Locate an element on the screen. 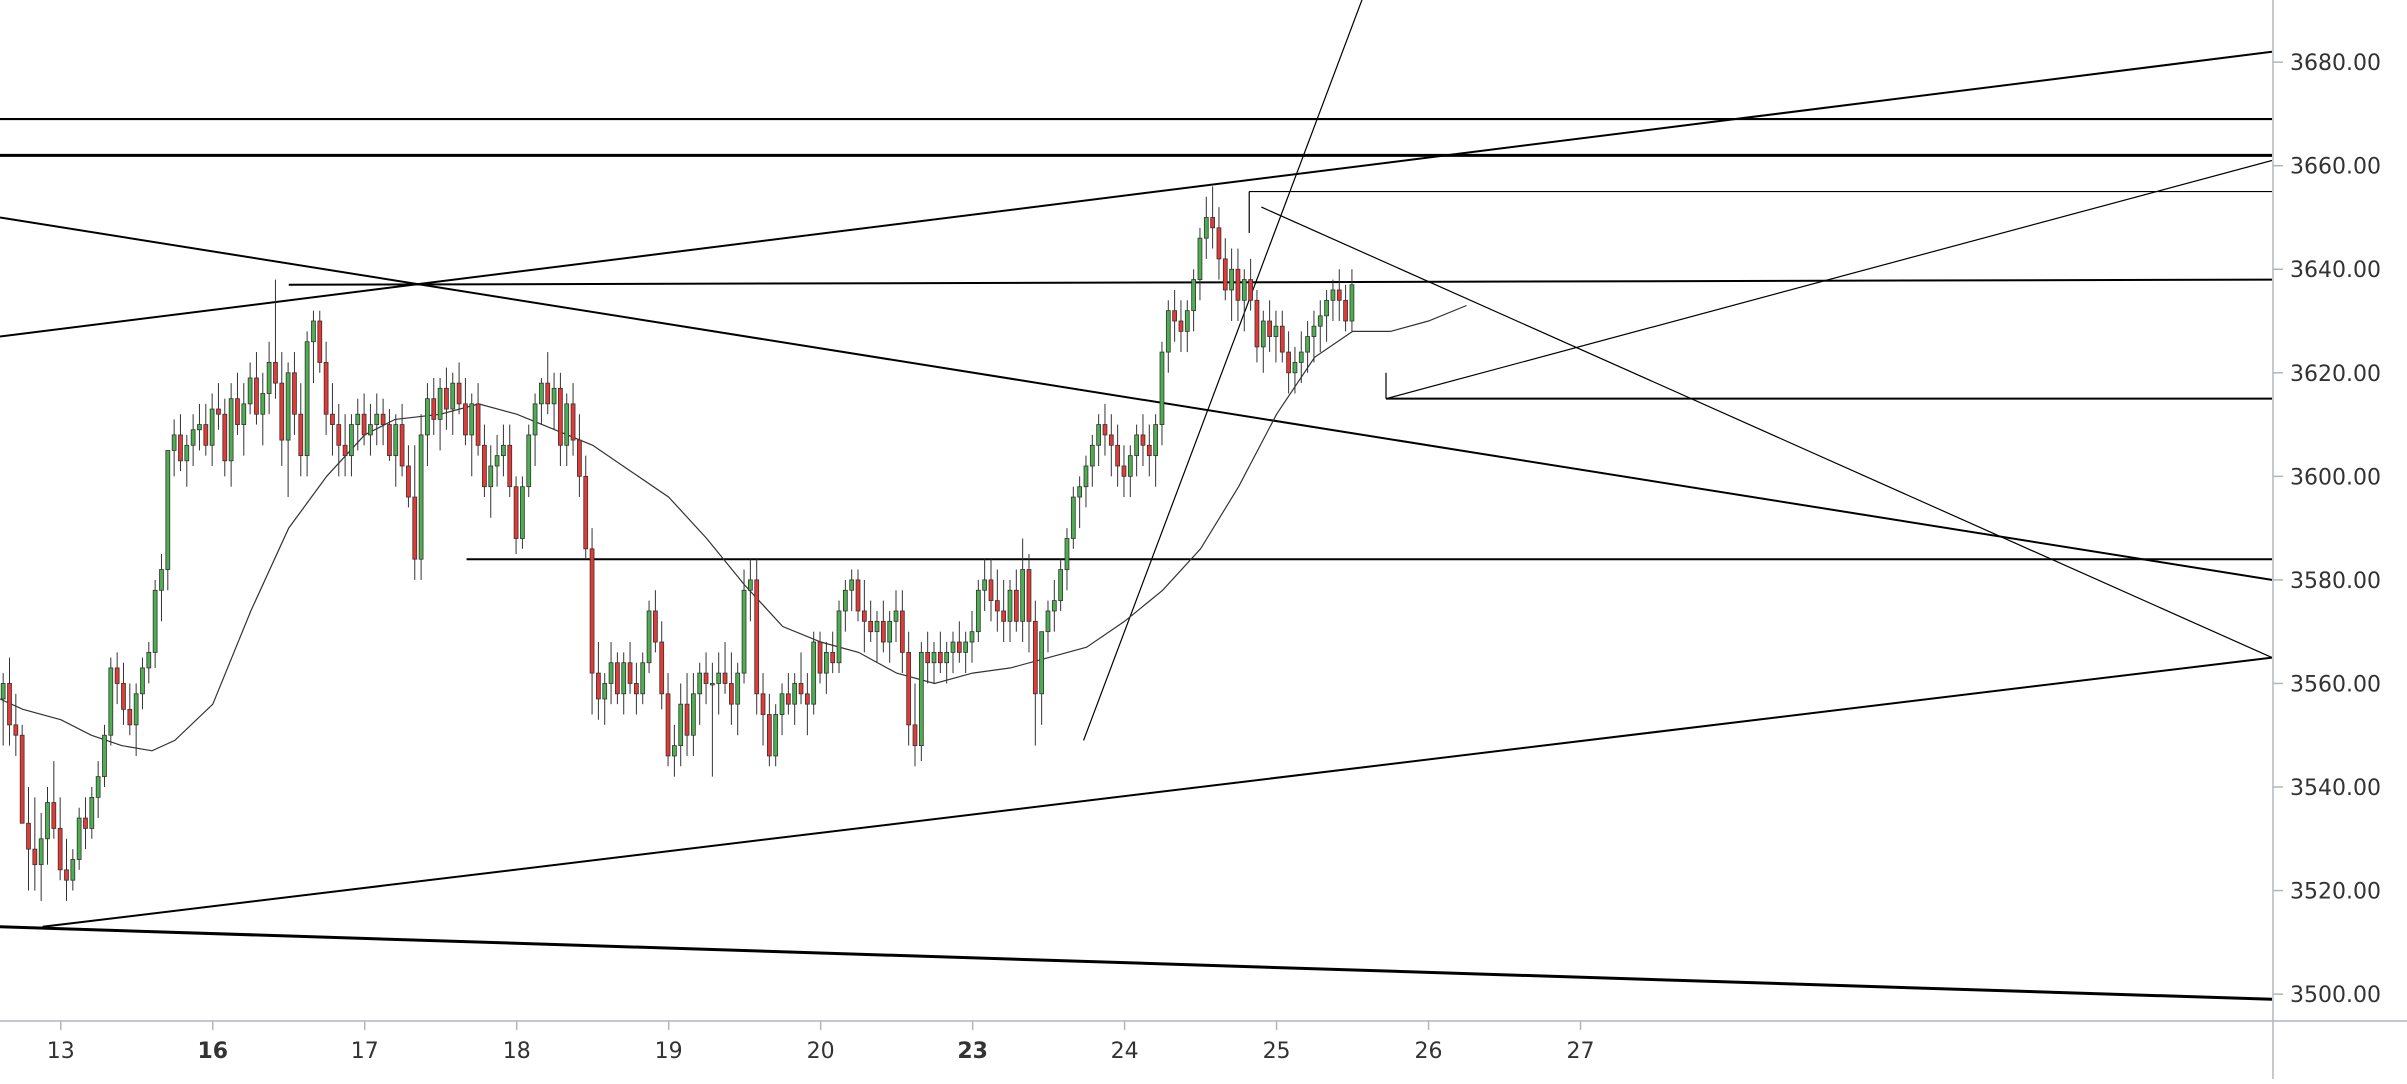  y-tick-label: 3600.00 is located at coordinates (2335, 477).